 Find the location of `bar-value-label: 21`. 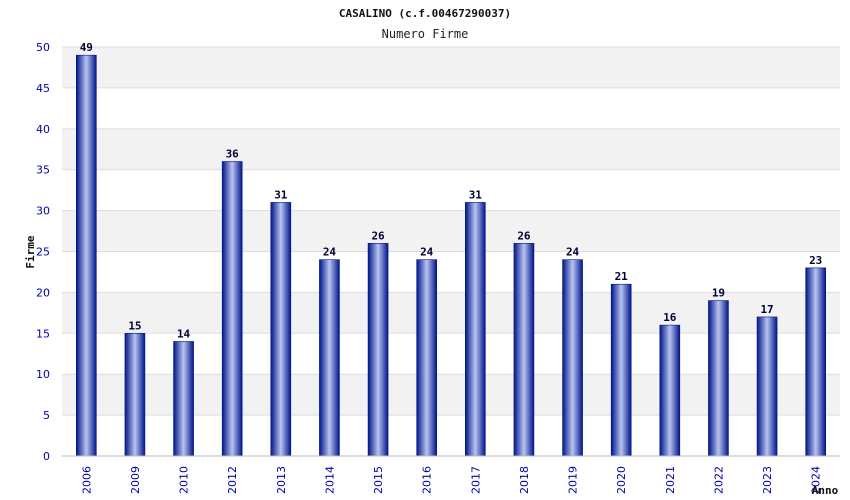

bar-value-label: 21 is located at coordinates (622, 276).